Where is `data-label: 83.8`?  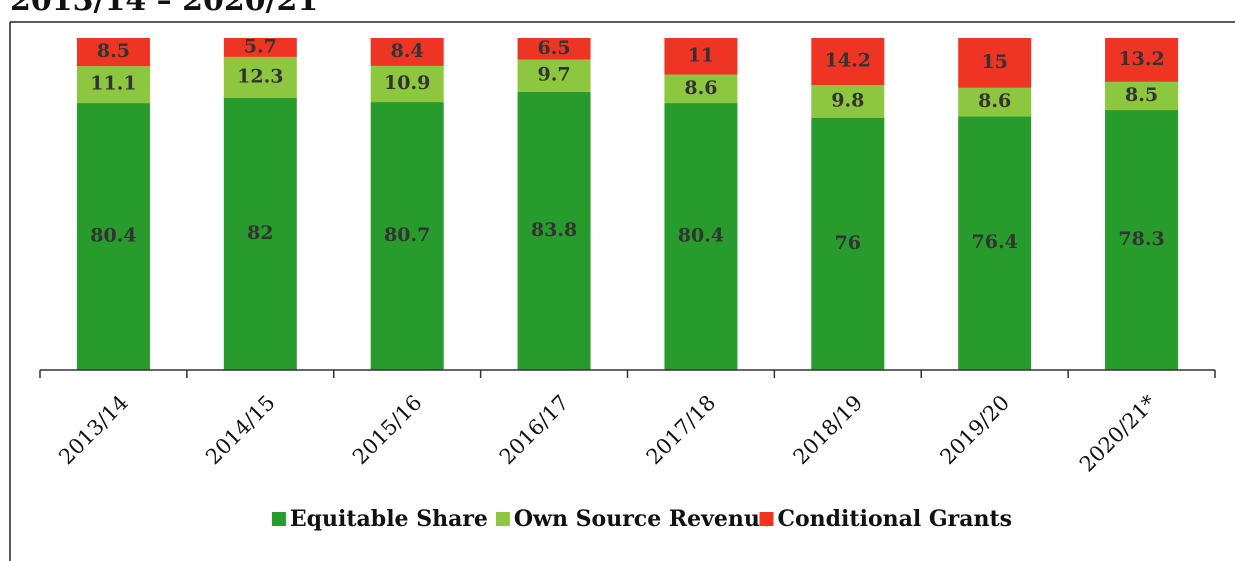 data-label: 83.8 is located at coordinates (554, 230).